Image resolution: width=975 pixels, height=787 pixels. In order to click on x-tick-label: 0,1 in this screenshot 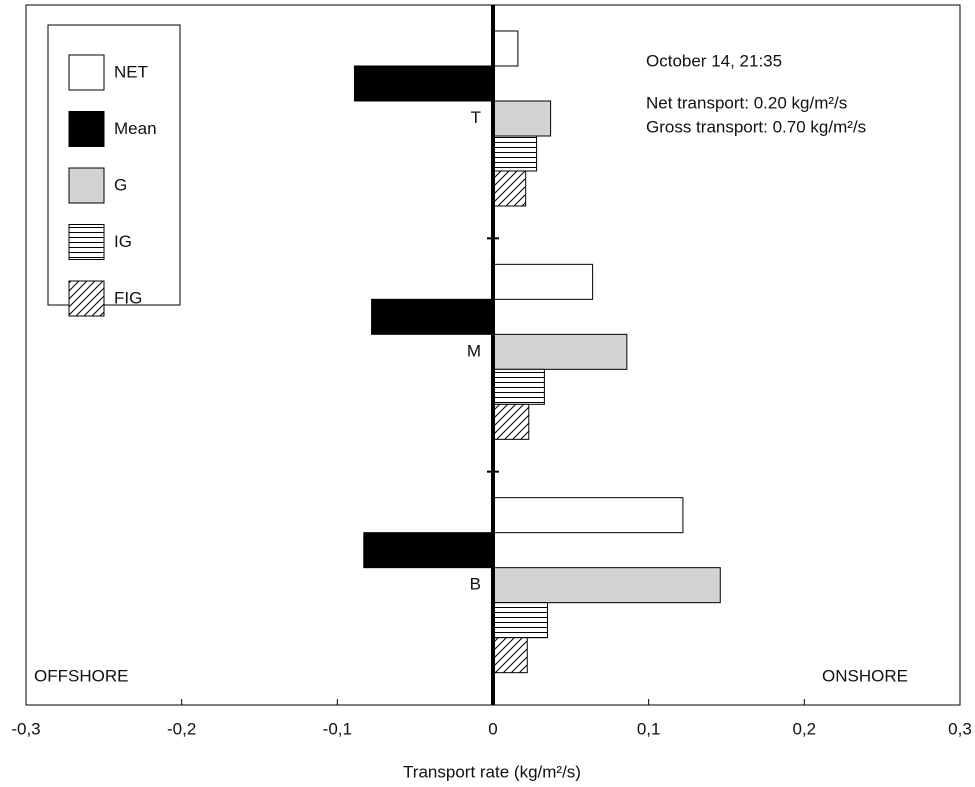, I will do `click(649, 728)`.